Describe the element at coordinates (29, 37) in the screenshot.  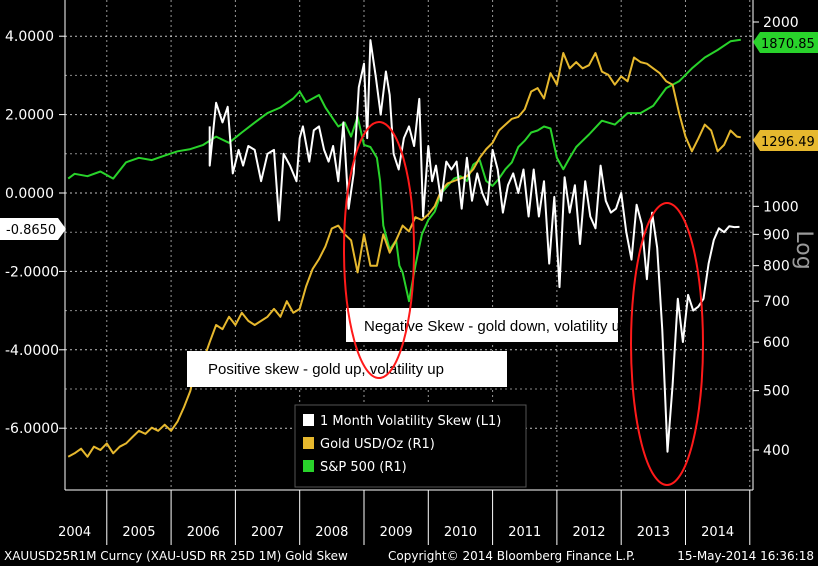
I see `left-tick-label-0: 4.0000` at that location.